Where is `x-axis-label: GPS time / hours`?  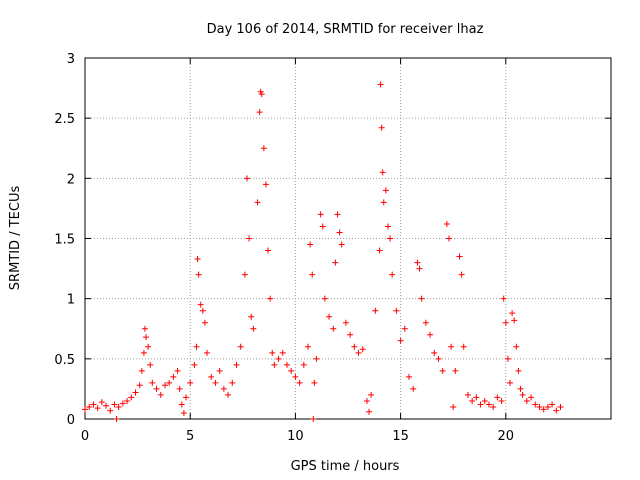
x-axis-label: GPS time / hours is located at coordinates (345, 466).